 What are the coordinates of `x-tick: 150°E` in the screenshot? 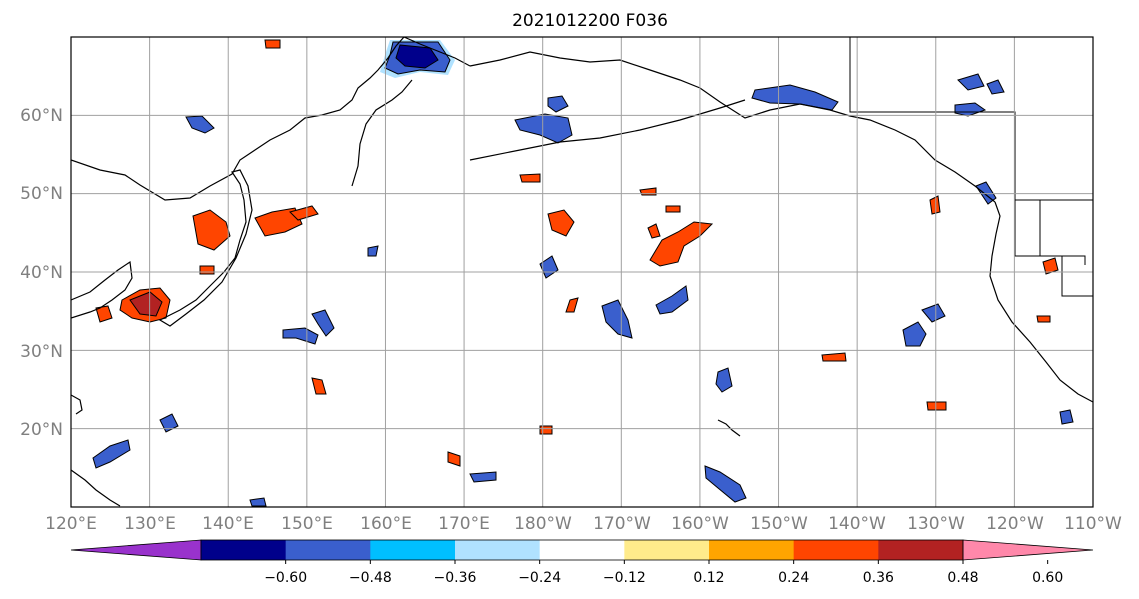 It's located at (307, 524).